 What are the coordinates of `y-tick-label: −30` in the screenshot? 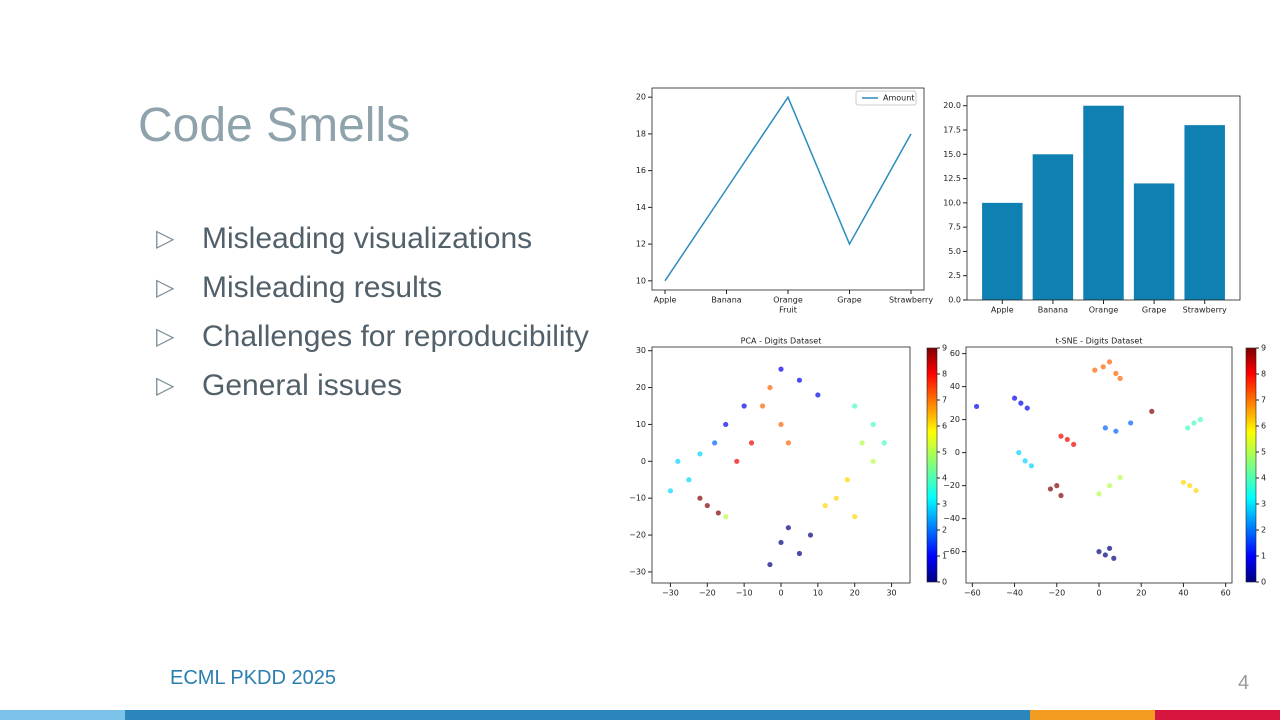 It's located at (637, 571).